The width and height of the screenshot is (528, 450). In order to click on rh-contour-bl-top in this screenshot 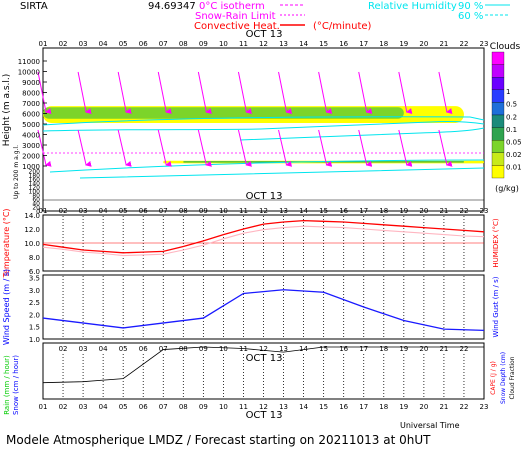, I will do `click(267, 166)`.